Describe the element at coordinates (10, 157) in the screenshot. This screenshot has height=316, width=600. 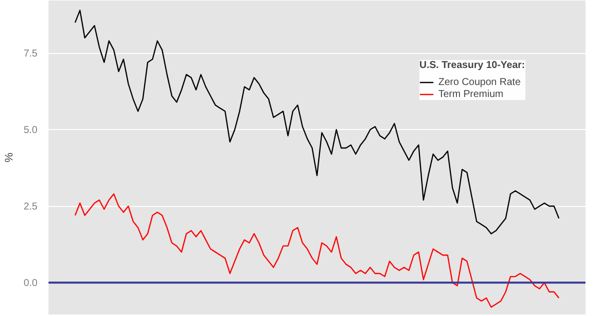
I see `y-axis-title: %` at that location.